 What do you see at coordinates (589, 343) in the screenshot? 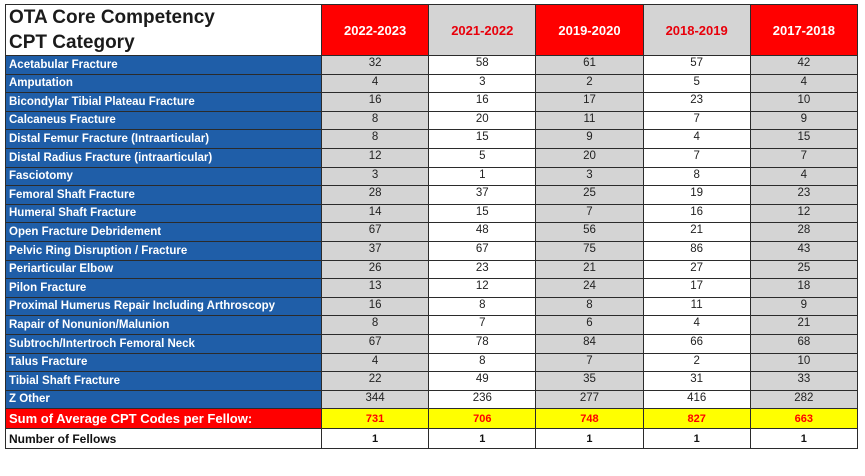
I see `value-cell: 84` at bounding box center [589, 343].